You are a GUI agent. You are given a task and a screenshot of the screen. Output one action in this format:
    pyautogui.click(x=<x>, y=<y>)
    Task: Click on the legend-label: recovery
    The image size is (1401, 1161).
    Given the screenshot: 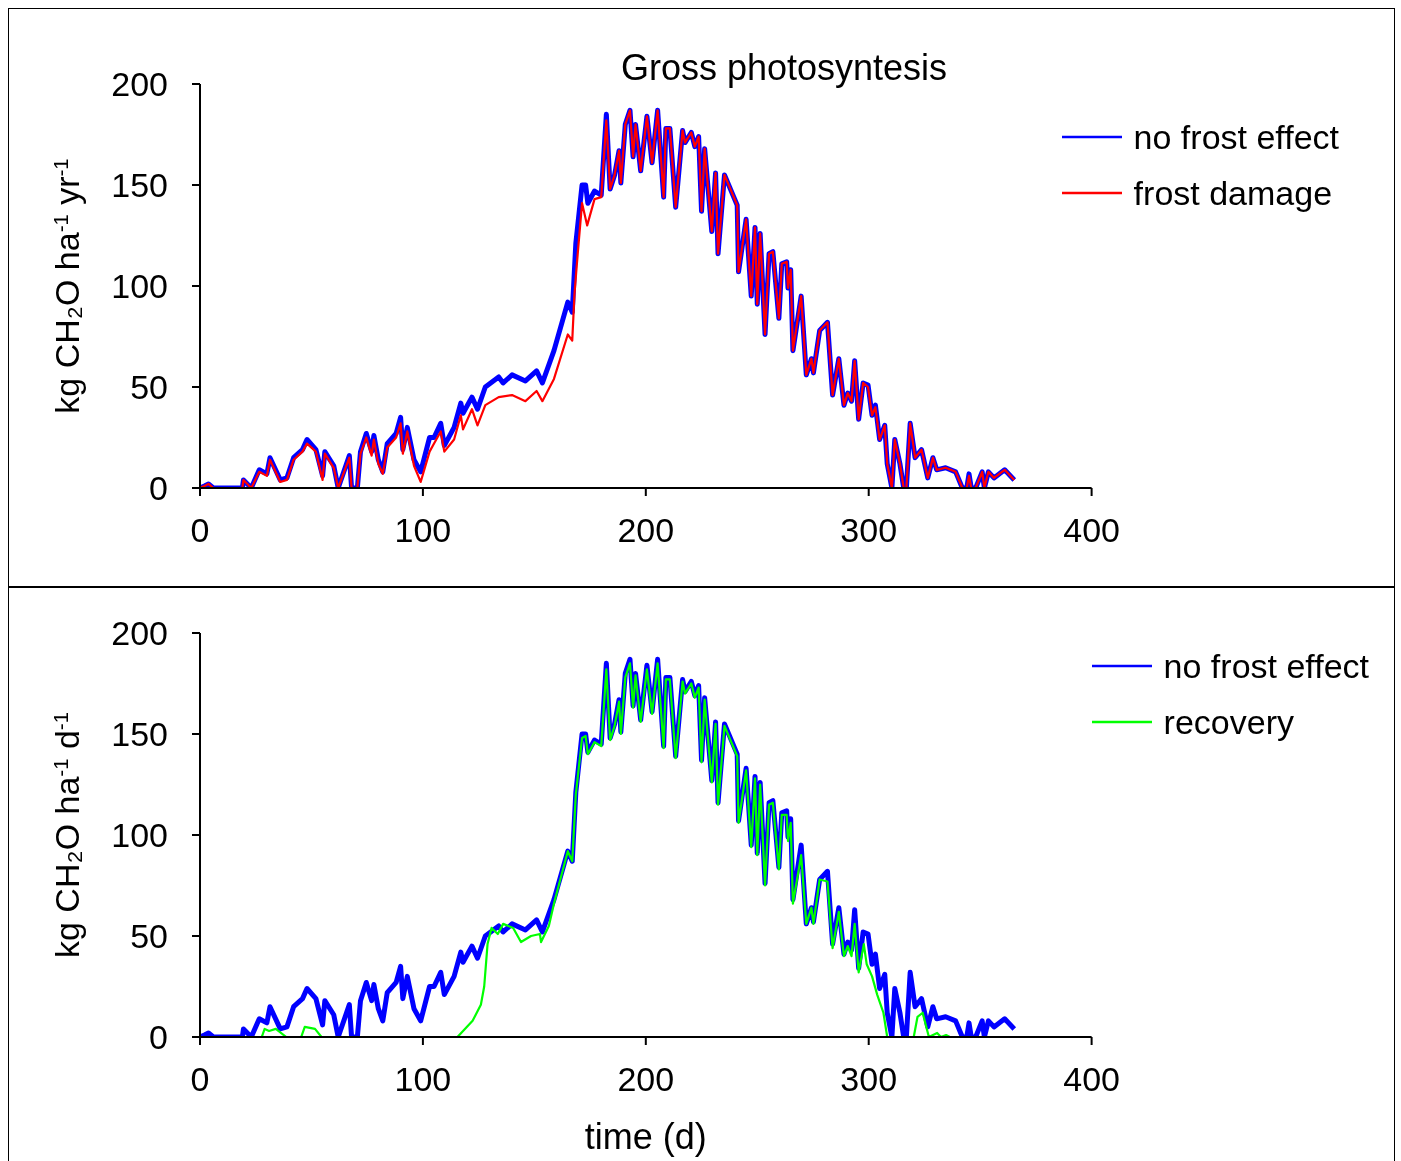 What is the action you would take?
    pyautogui.click(x=1228, y=722)
    